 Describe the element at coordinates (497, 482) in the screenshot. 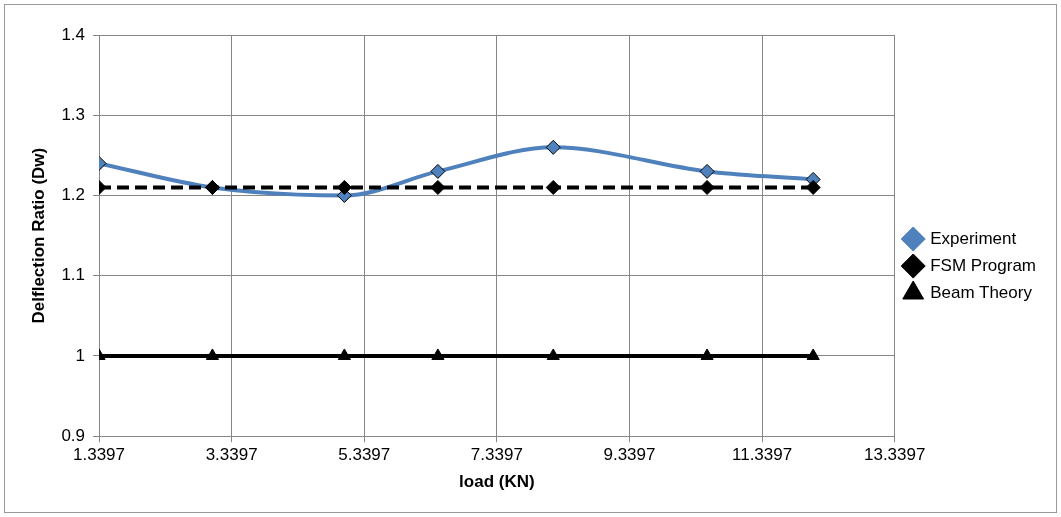

I see `x-axis-title: load (KN)` at that location.